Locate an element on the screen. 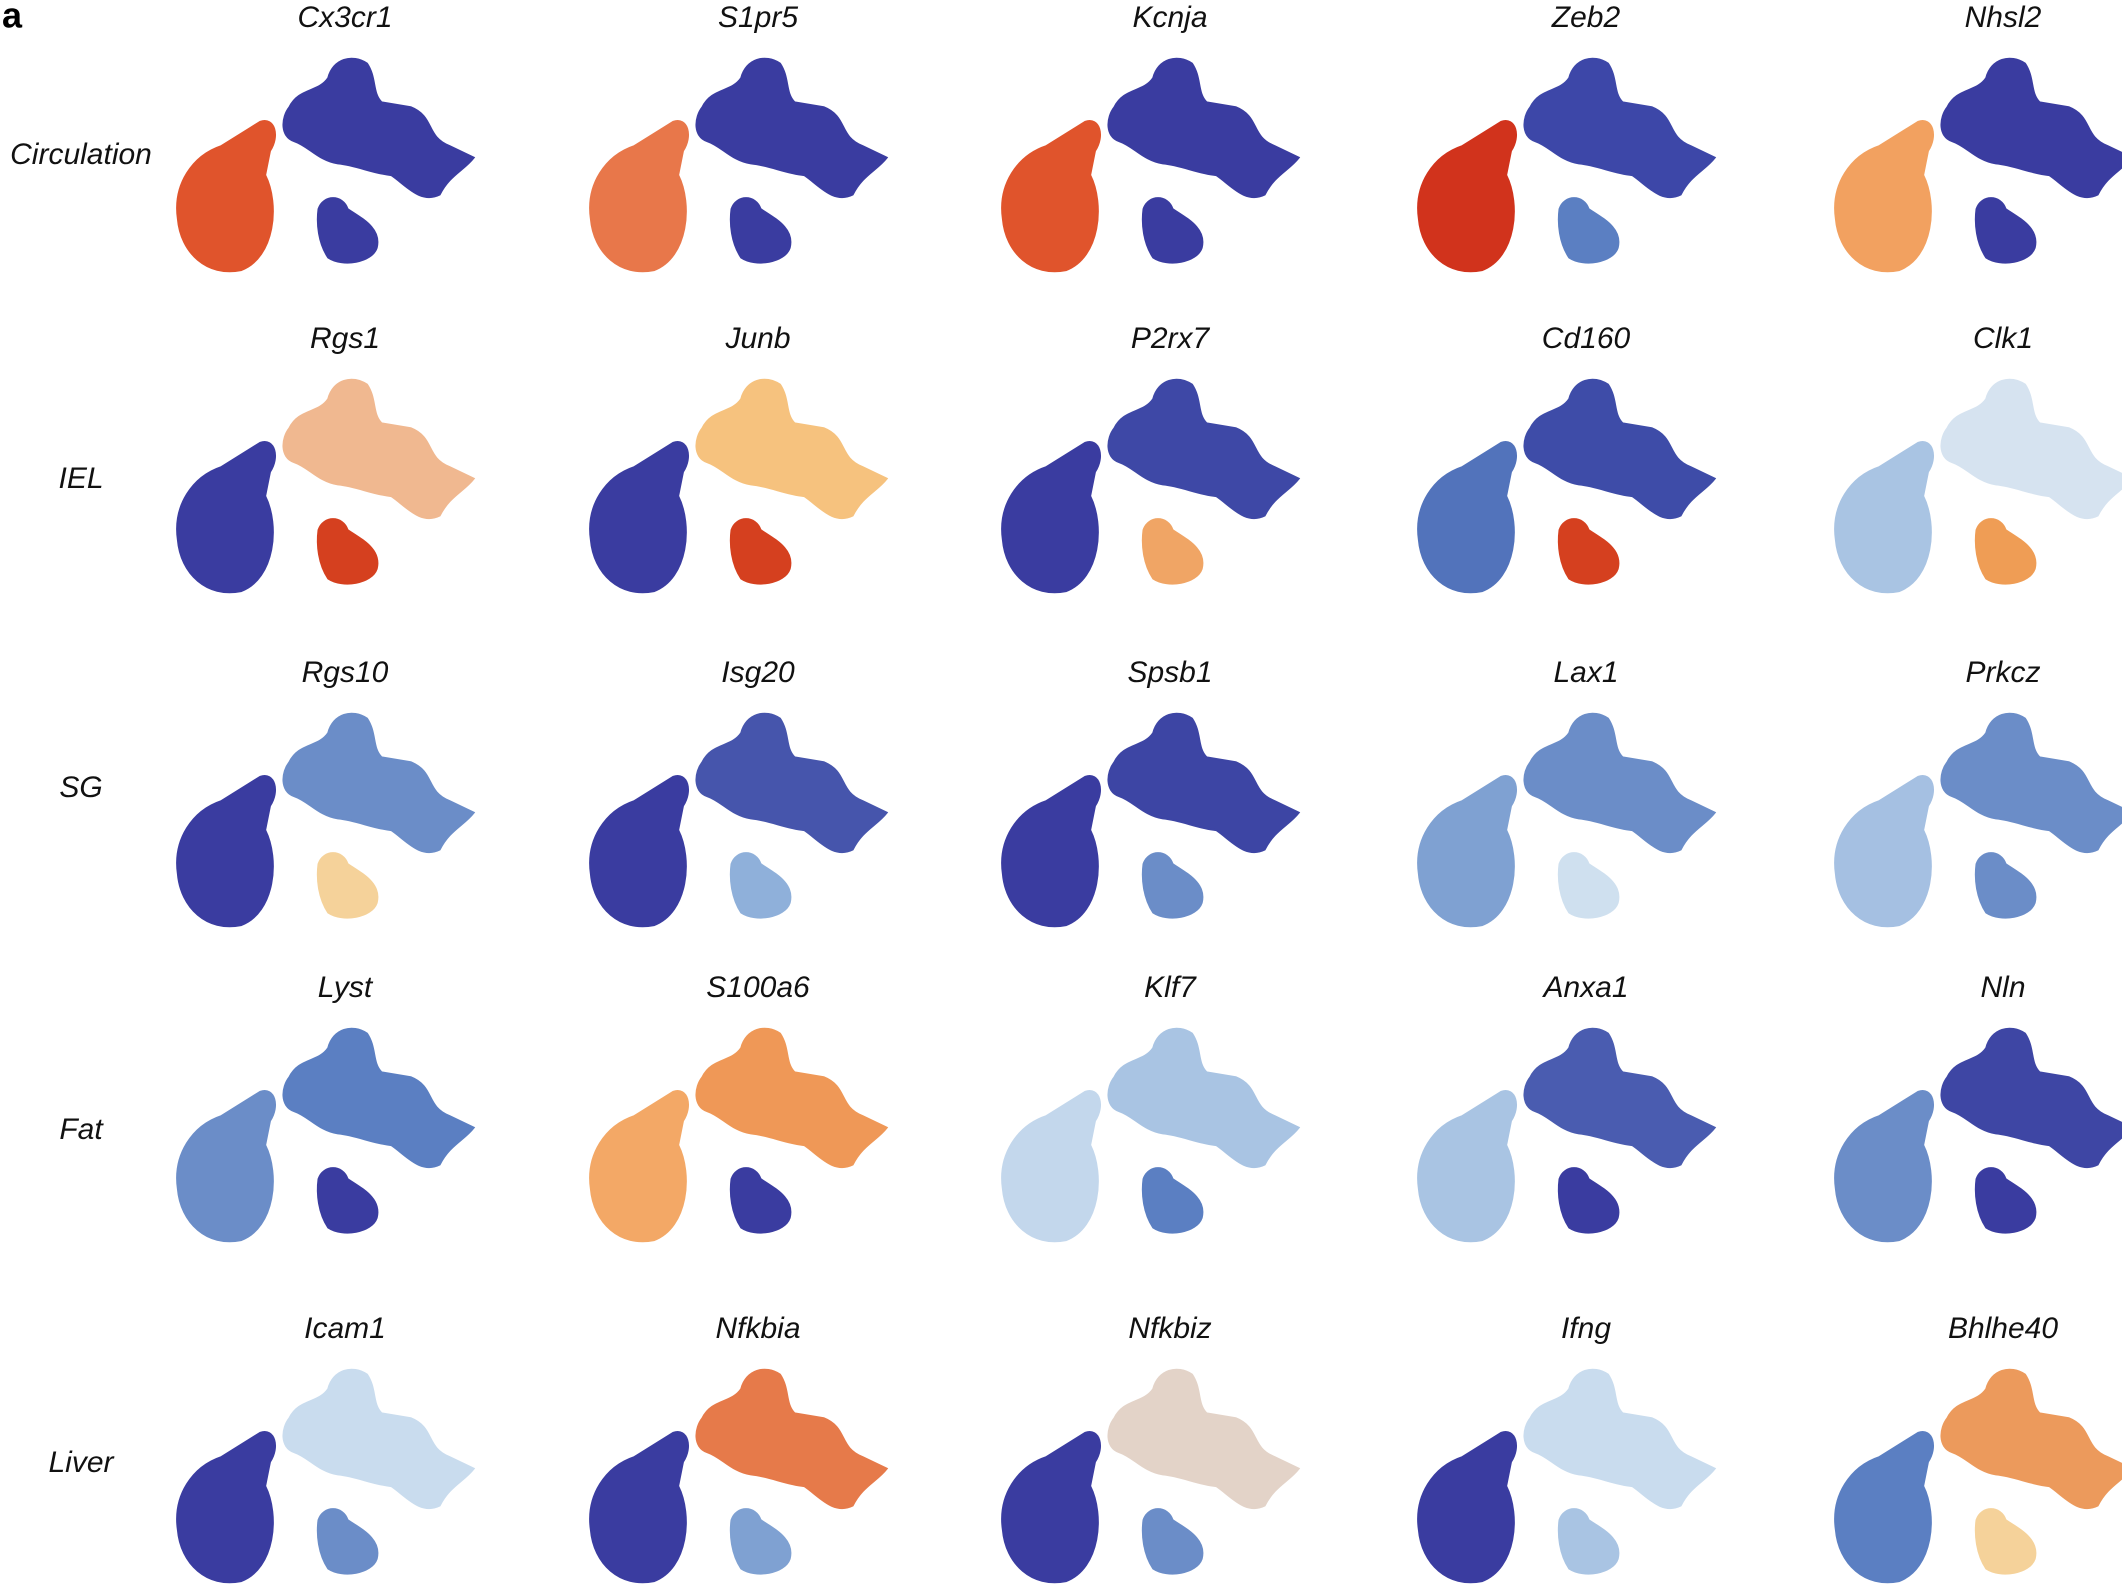 The width and height of the screenshot is (2122, 1595). gene-title: Klf7 is located at coordinates (1170, 987).